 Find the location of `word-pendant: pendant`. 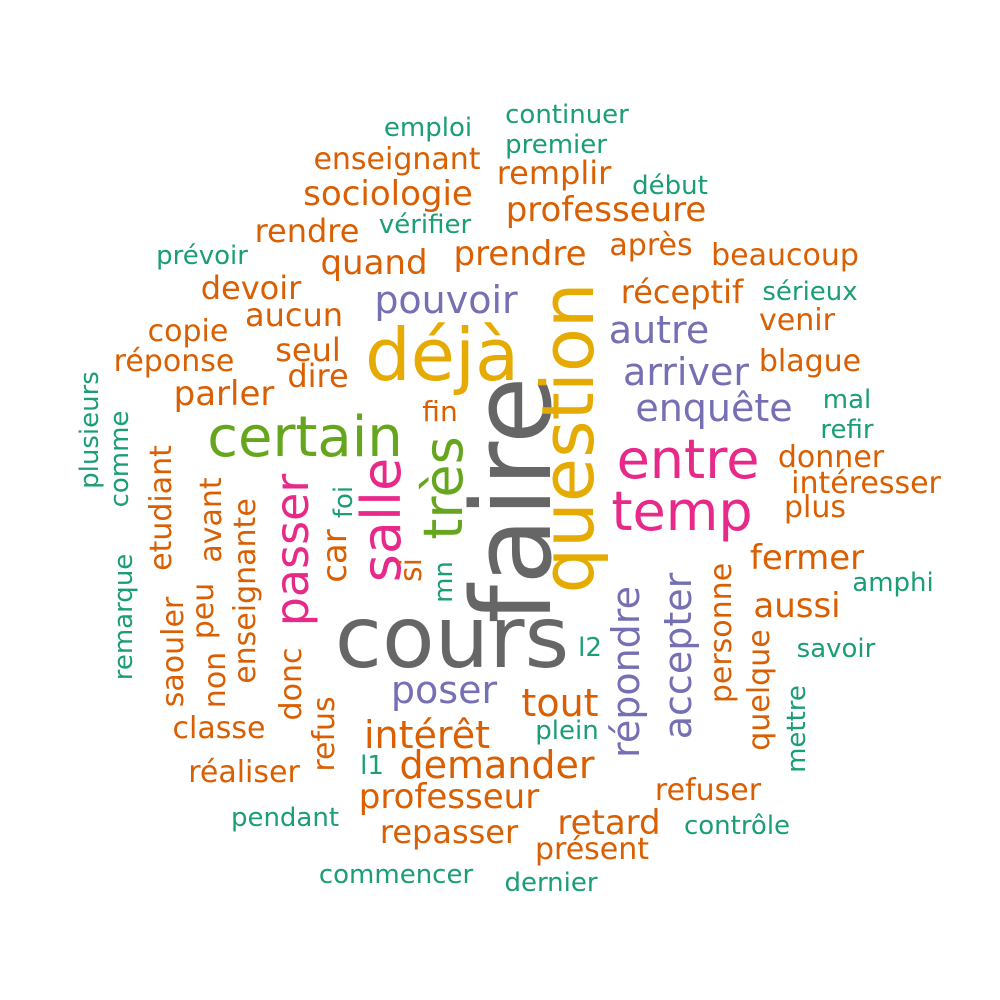

word-pendant: pendant is located at coordinates (285, 818).